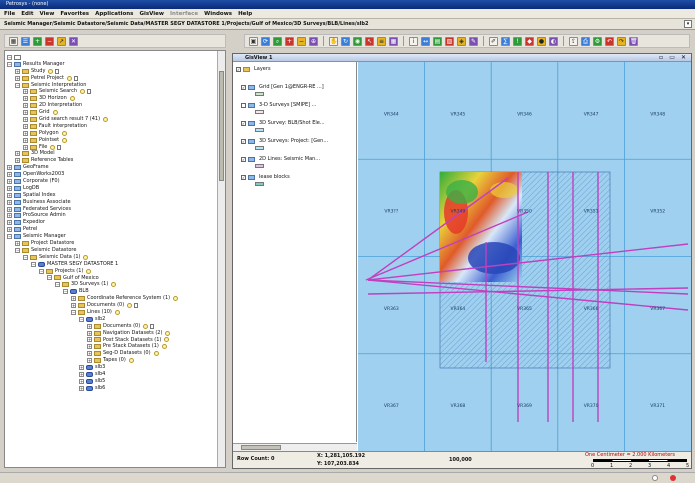  What do you see at coordinates (111, 174) in the screenshot?
I see `tree-node: + OpenWorks2003` at bounding box center [111, 174].